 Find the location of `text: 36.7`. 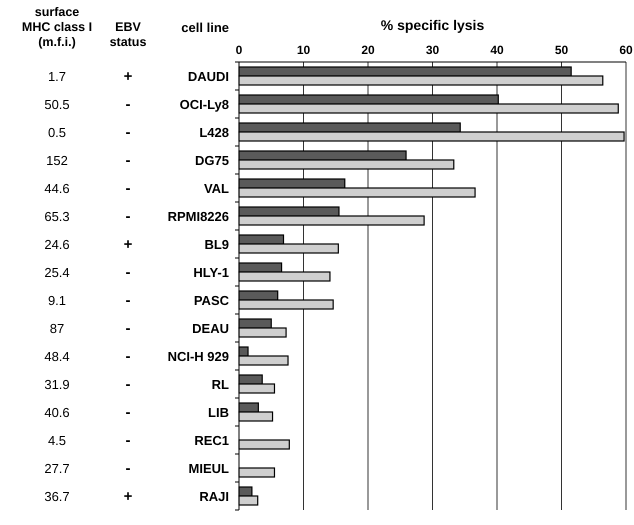

text: 36.7 is located at coordinates (57, 496).